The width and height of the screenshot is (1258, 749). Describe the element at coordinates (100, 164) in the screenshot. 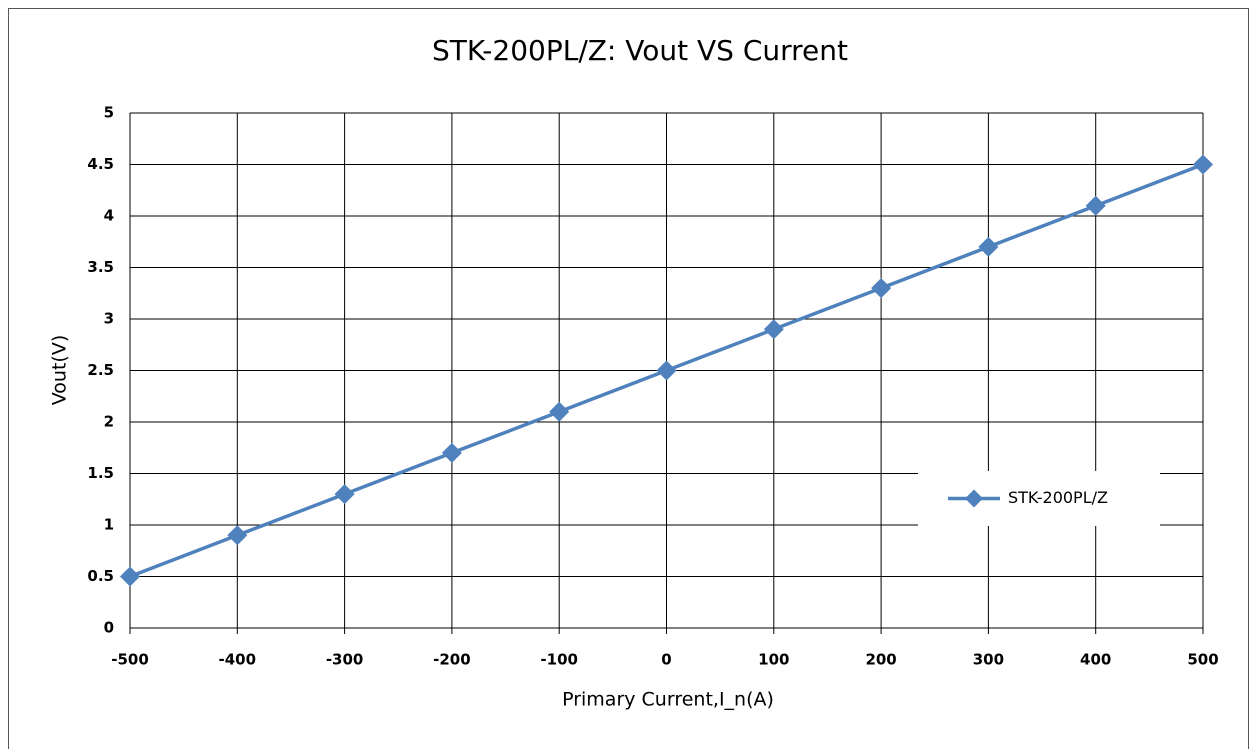

I see `y-tick-label: 4.5` at that location.